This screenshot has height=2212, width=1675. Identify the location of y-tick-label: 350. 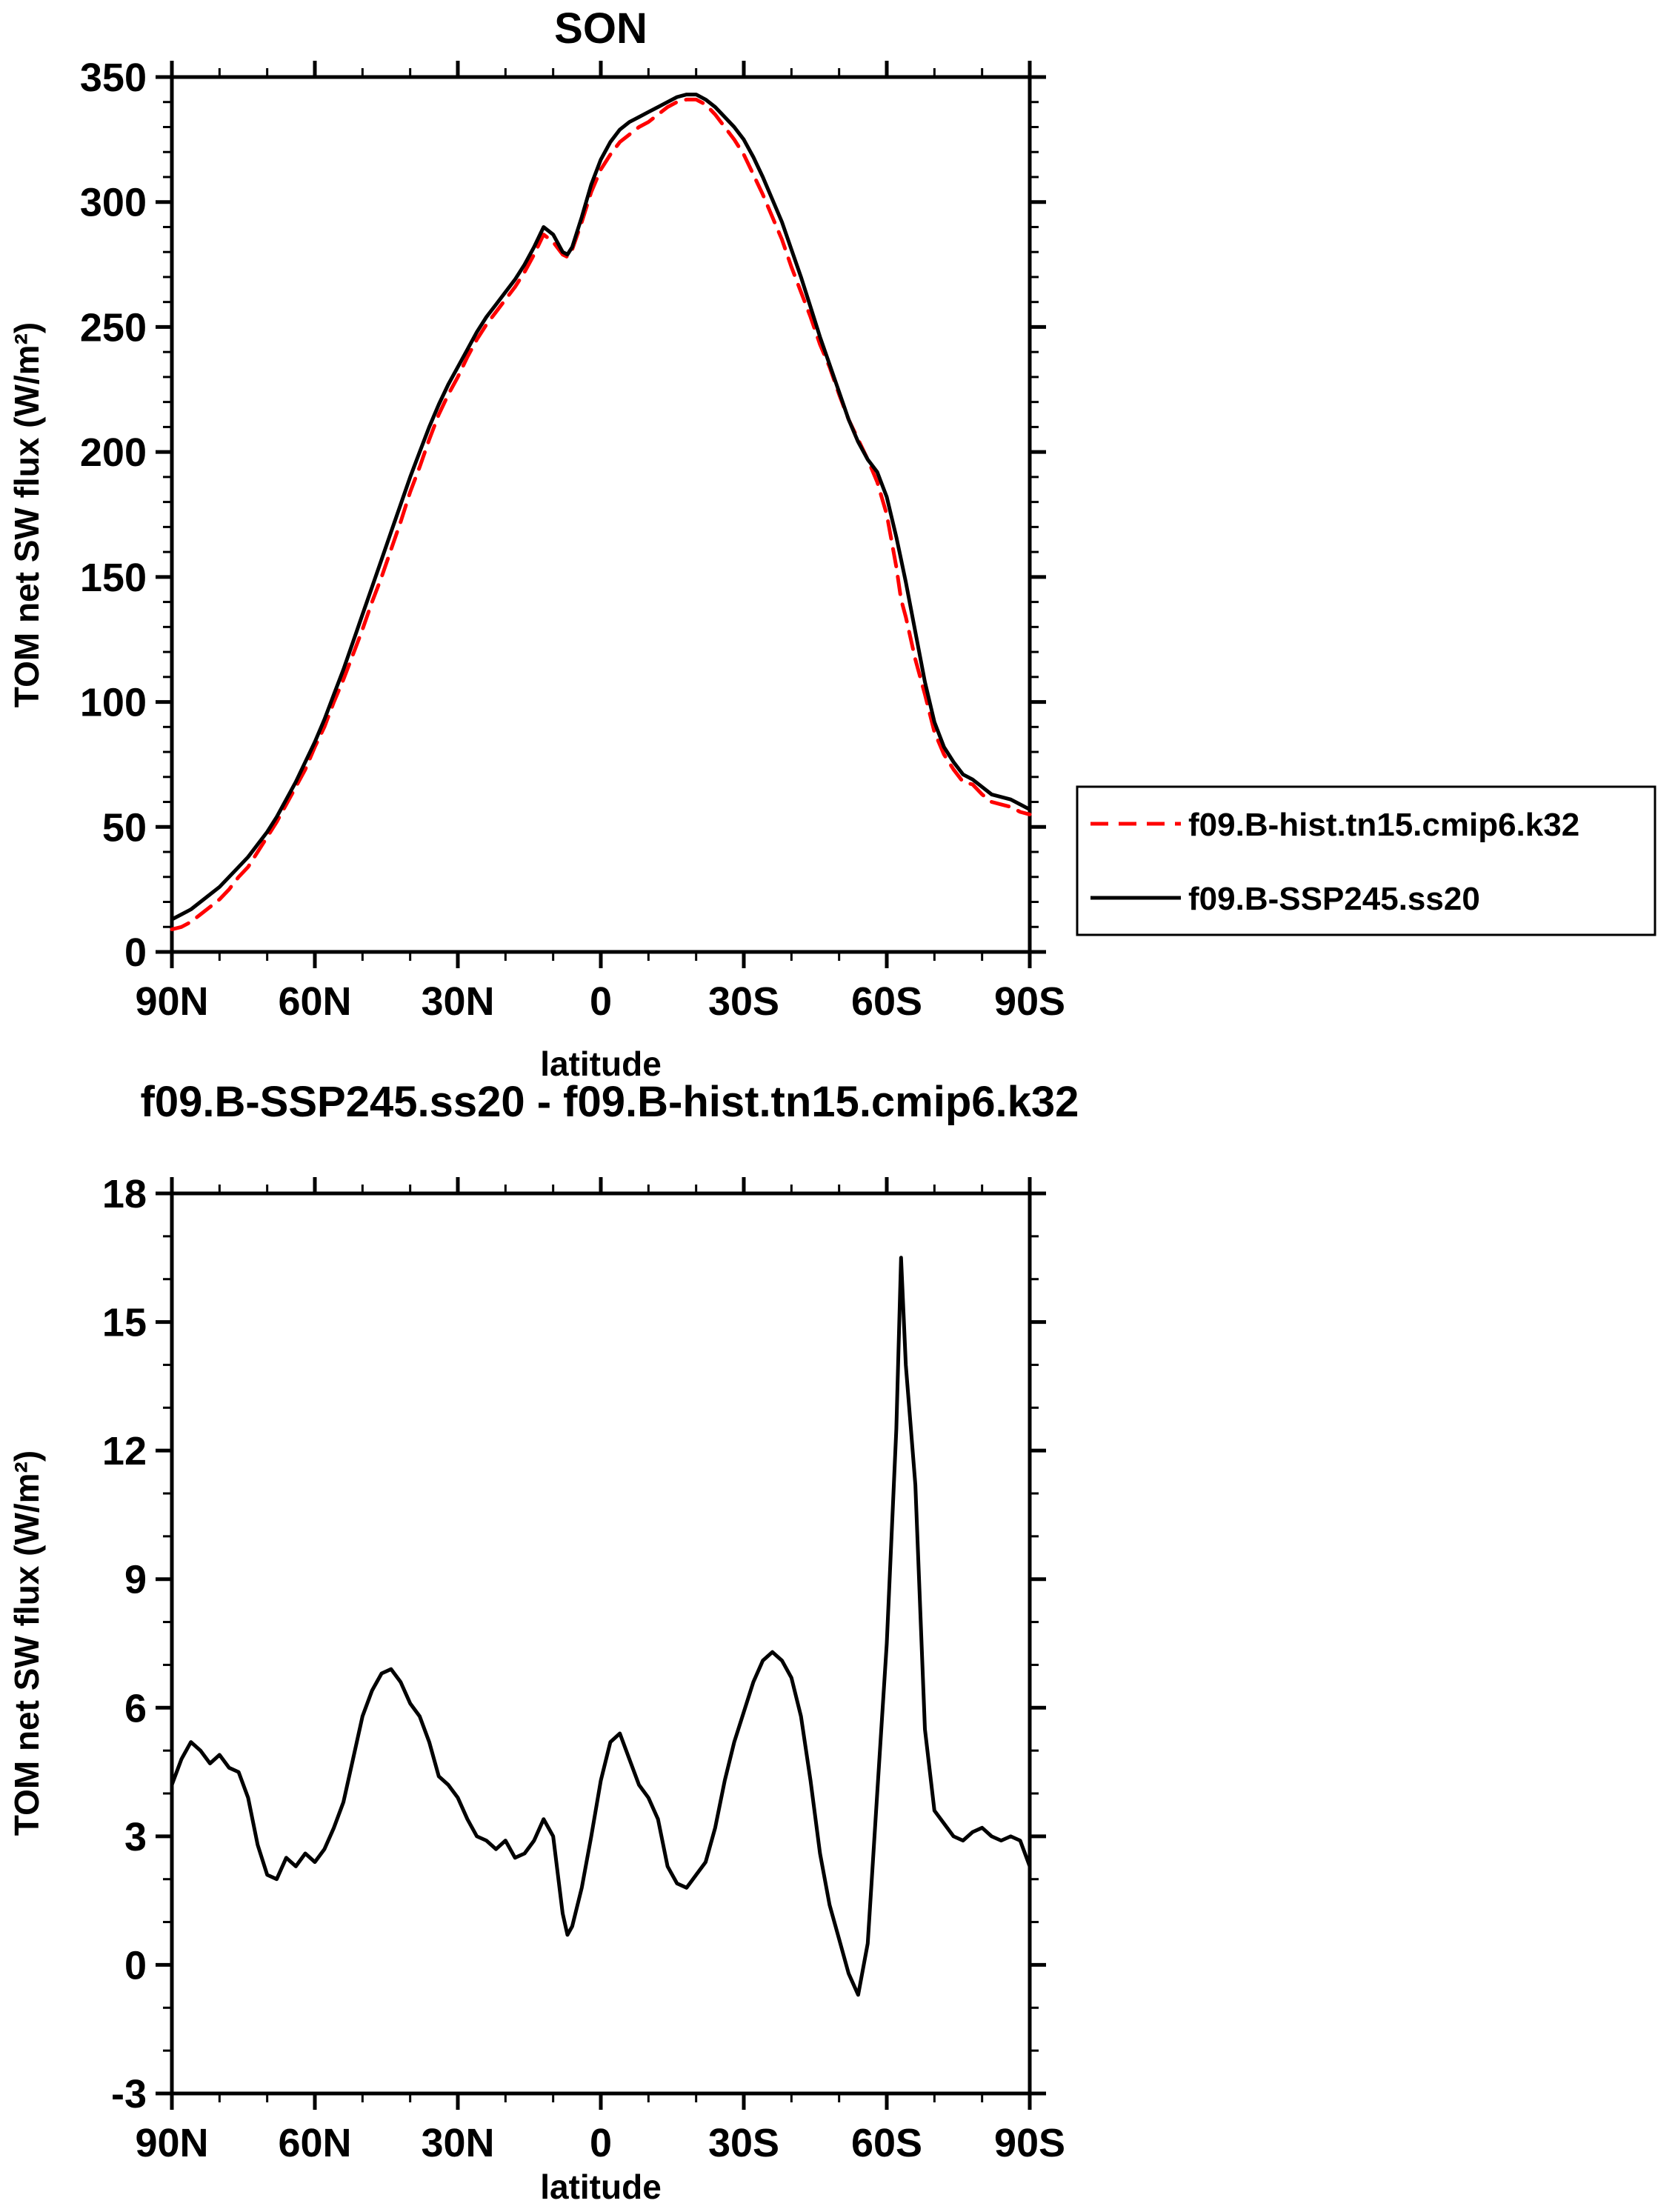
(113, 78).